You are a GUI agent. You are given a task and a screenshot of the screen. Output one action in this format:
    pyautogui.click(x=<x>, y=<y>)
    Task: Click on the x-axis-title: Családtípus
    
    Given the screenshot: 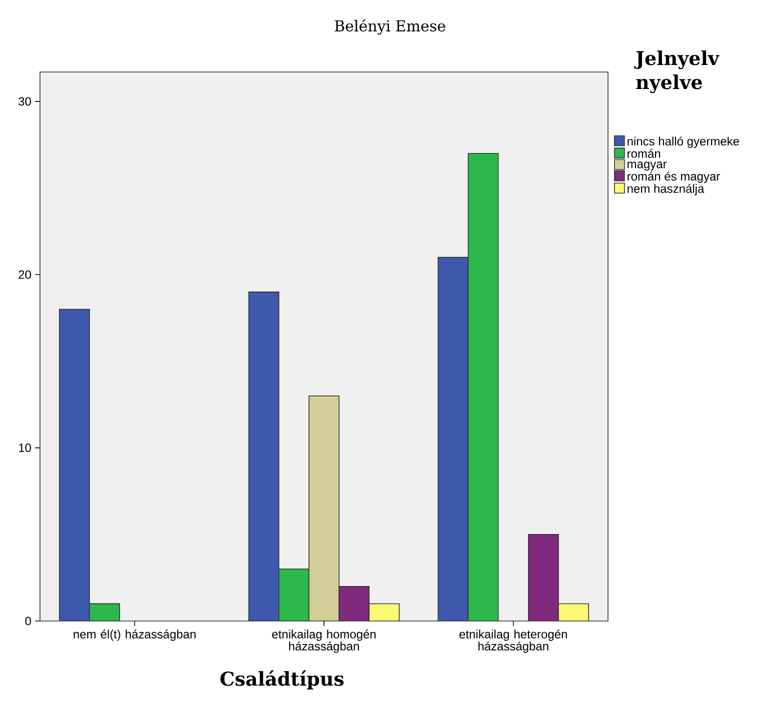 What is the action you would take?
    pyautogui.click(x=282, y=680)
    